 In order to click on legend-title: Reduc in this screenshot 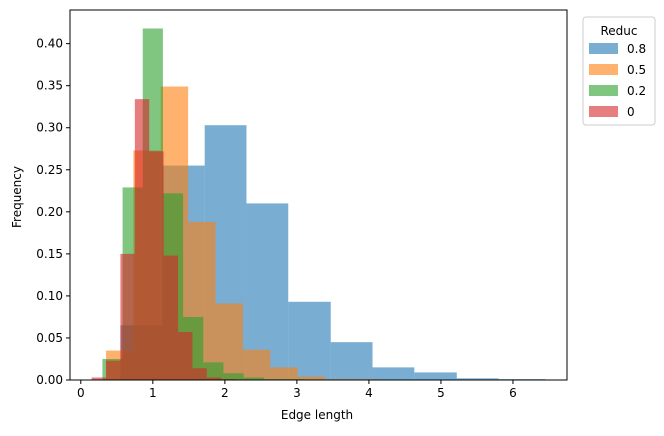, I will do `click(618, 31)`.